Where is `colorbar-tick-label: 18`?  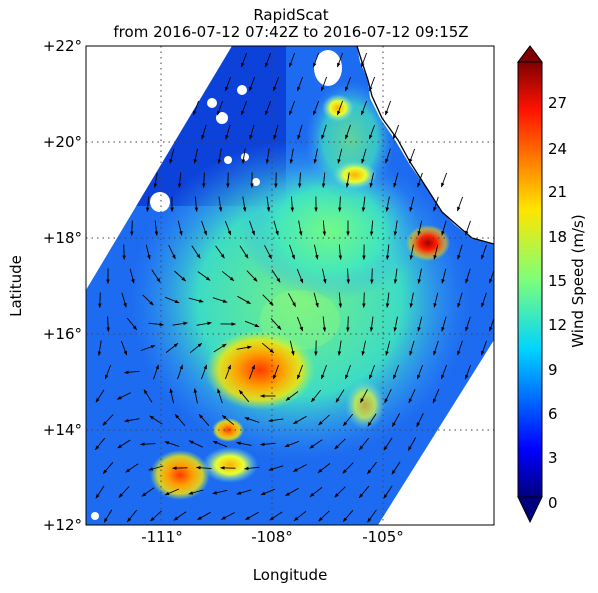
colorbar-tick-label: 18 is located at coordinates (558, 237).